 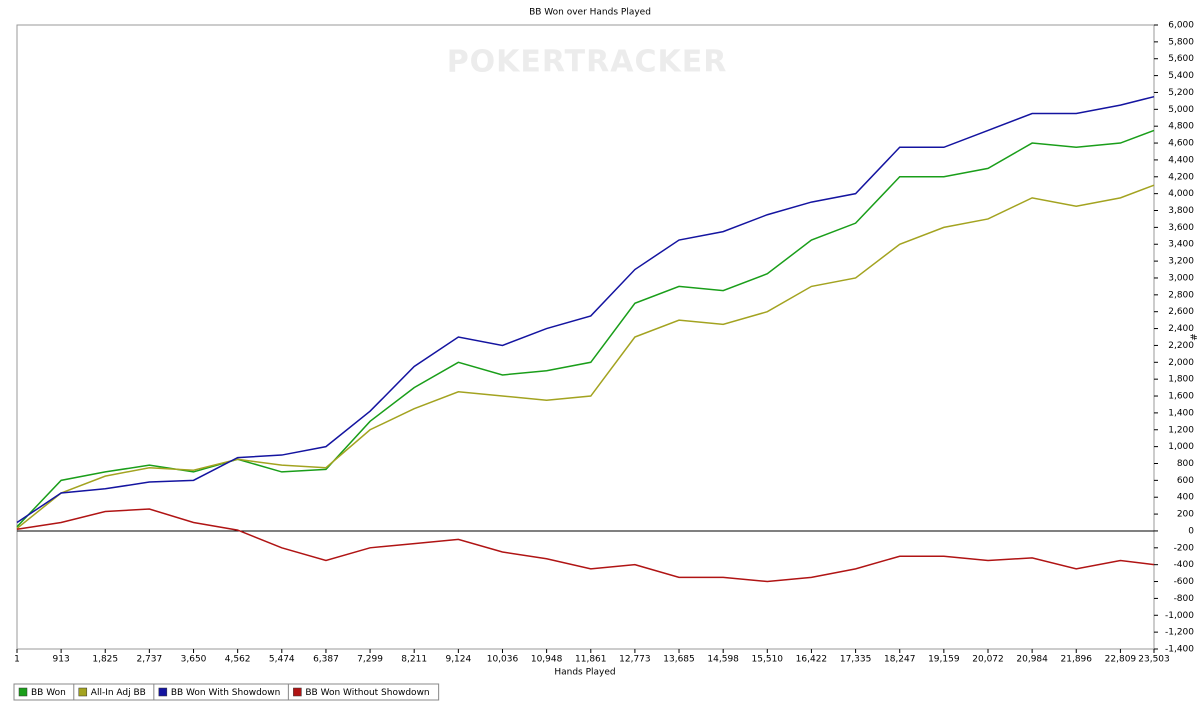 I want to click on x-tick-label: 5,474, so click(x=282, y=660).